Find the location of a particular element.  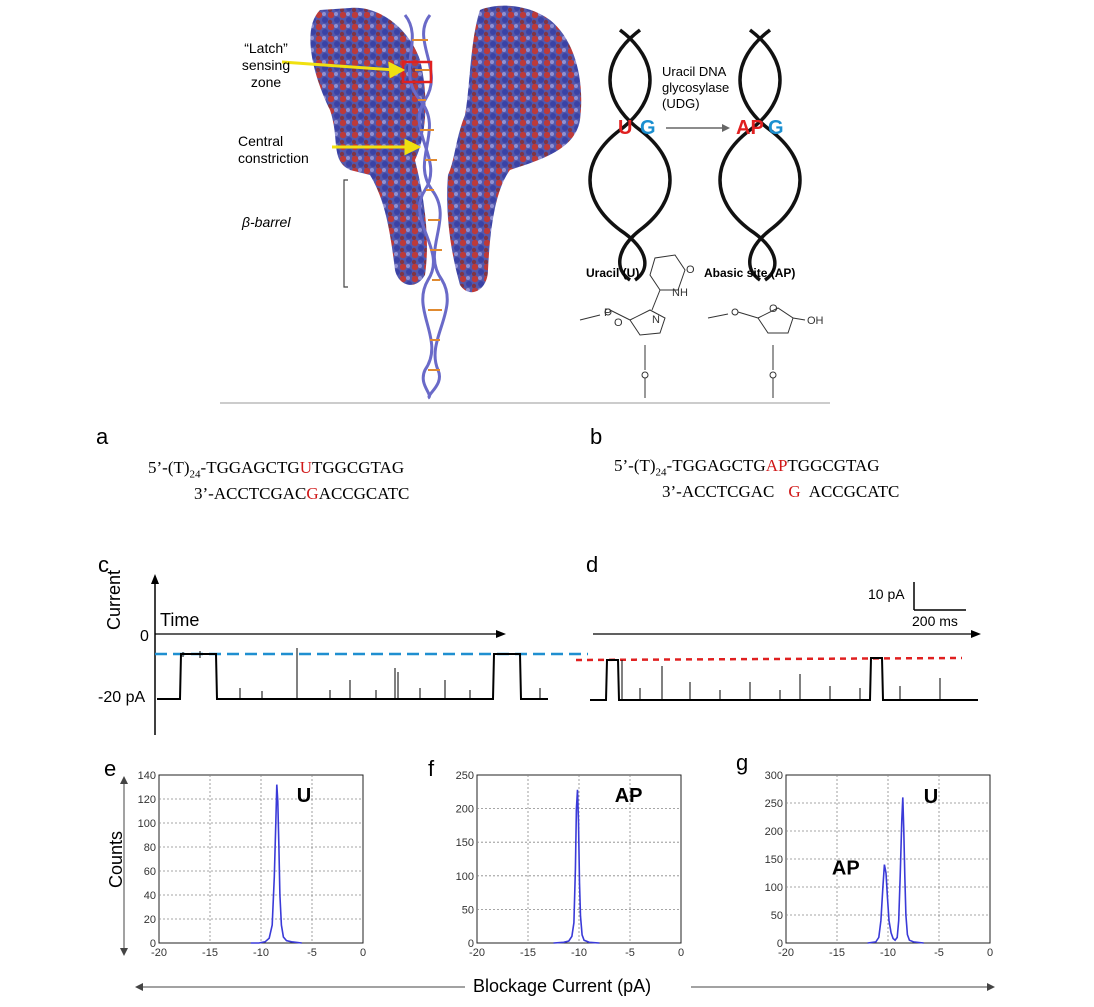

latch-box is located at coordinates (417, 72).